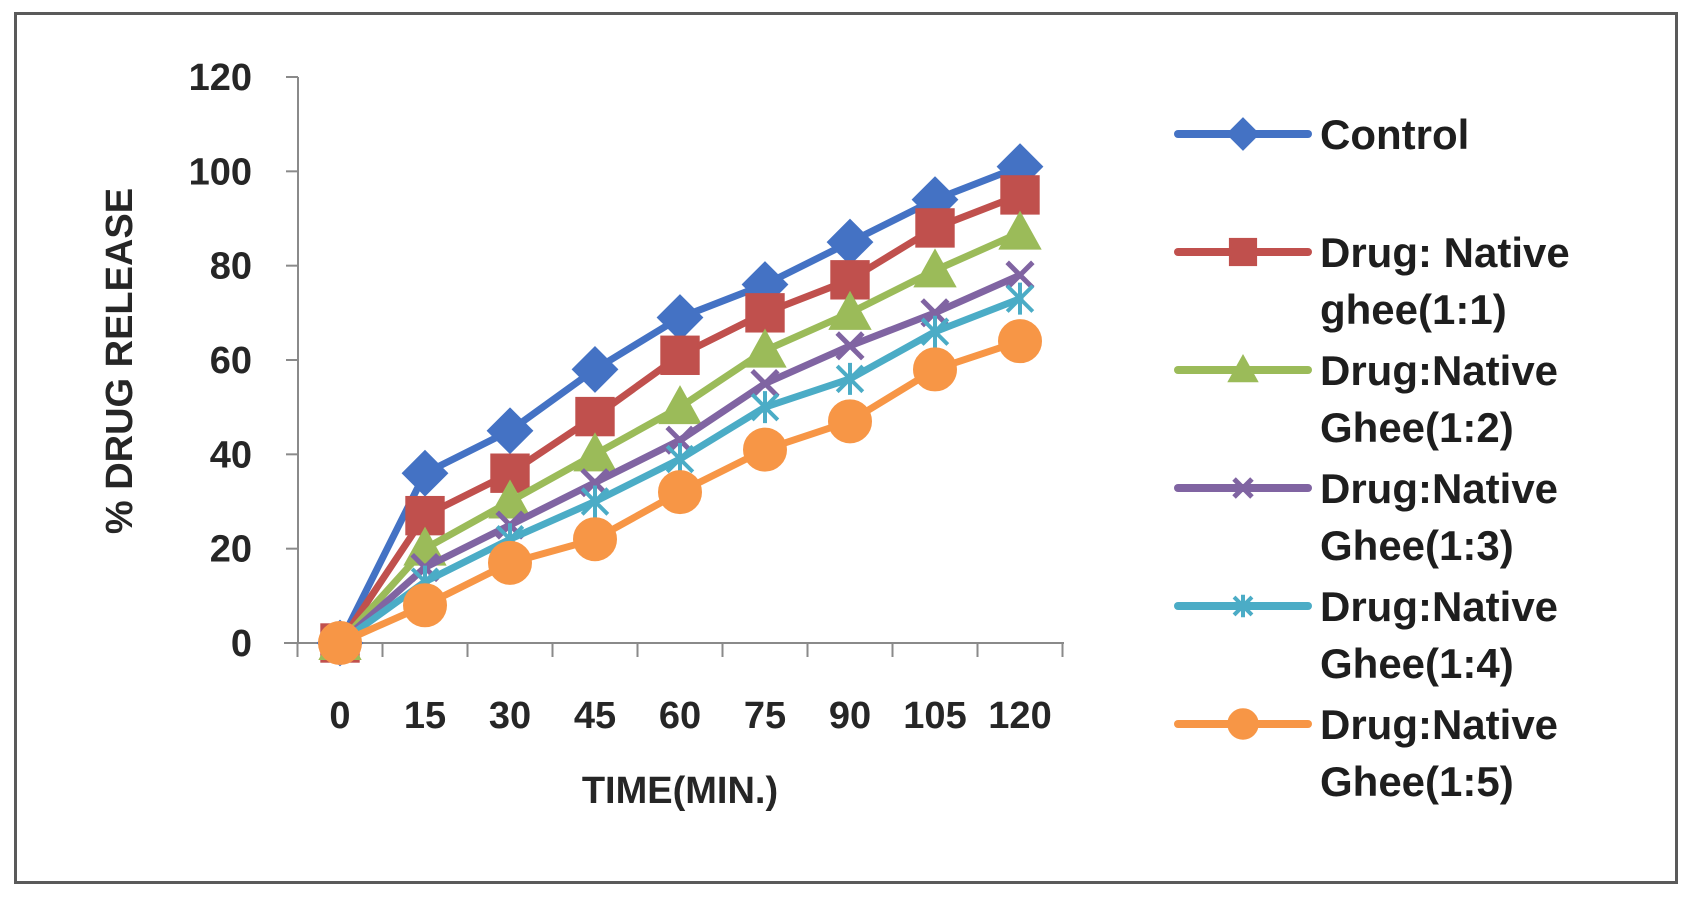 The height and width of the screenshot is (912, 1708). What do you see at coordinates (339, 716) in the screenshot?
I see `x-tick-label: 0` at bounding box center [339, 716].